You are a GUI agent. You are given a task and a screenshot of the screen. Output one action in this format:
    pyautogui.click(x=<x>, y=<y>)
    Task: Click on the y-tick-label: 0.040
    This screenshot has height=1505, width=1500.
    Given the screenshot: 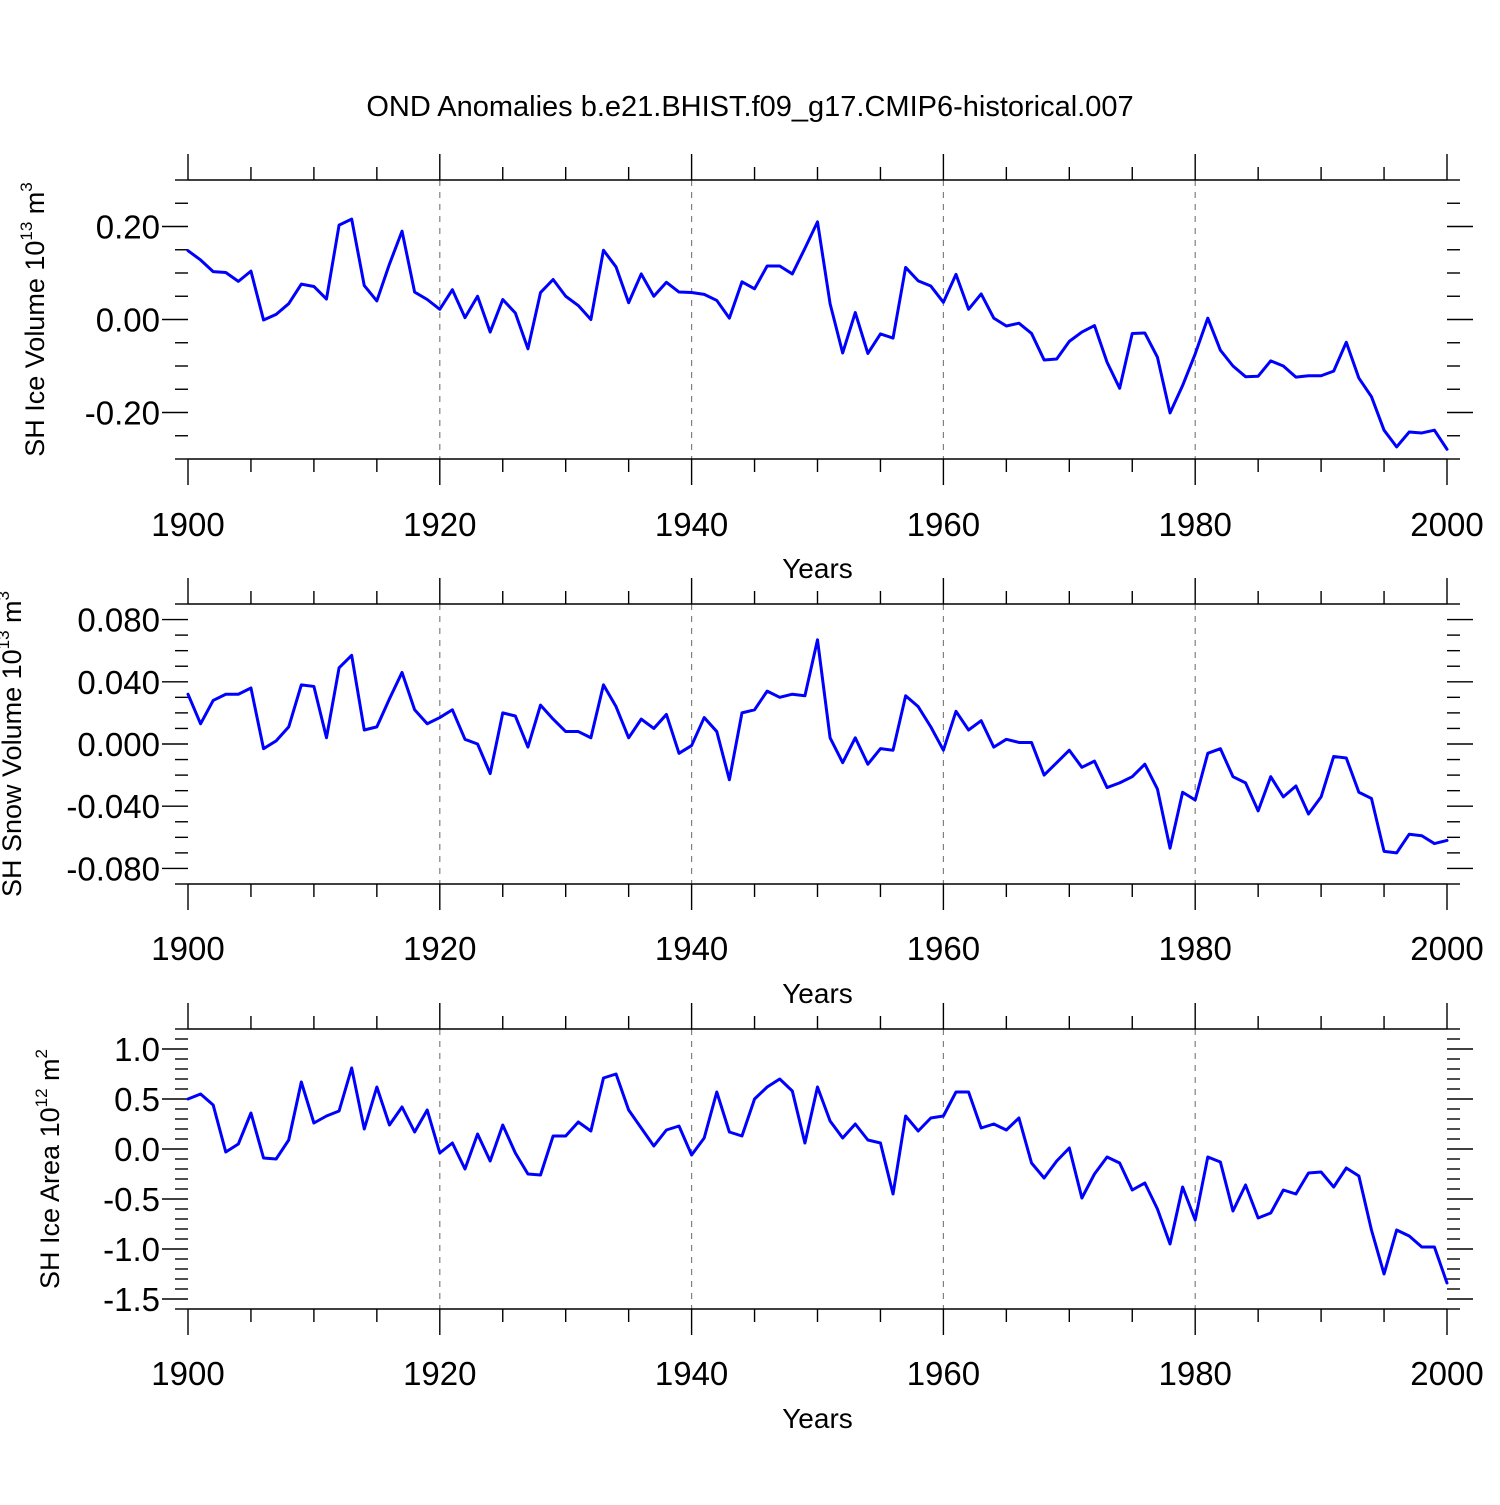 What is the action you would take?
    pyautogui.click(x=118, y=682)
    